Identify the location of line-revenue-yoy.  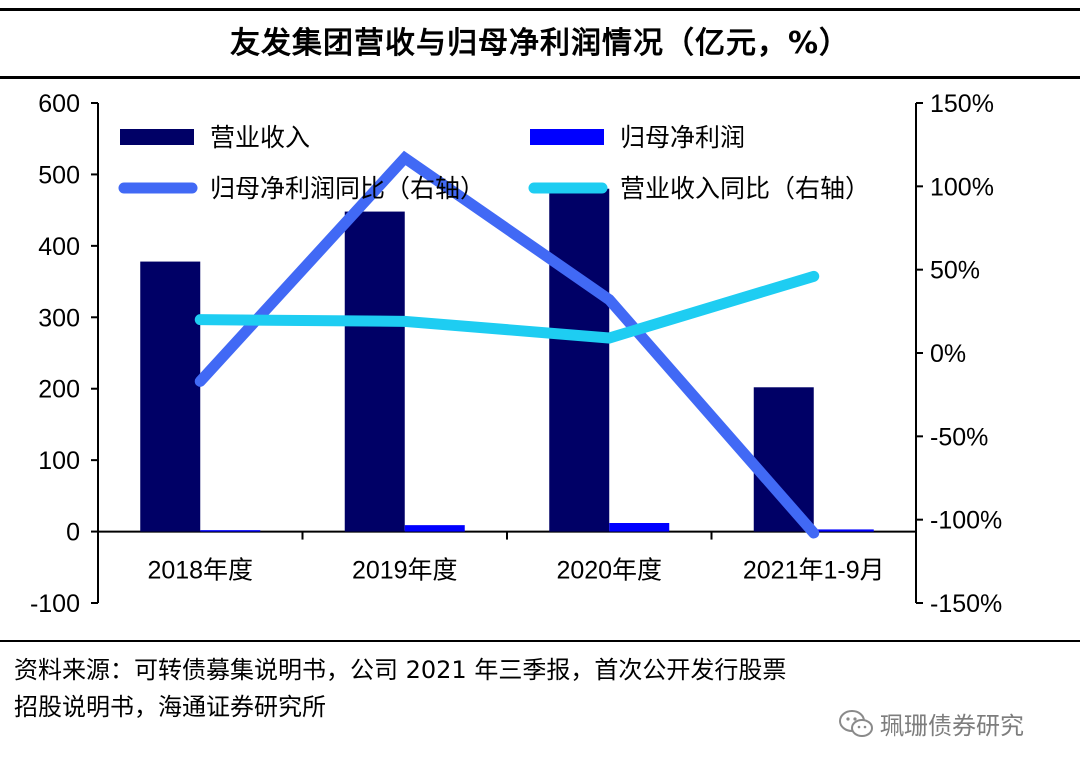
(507, 307).